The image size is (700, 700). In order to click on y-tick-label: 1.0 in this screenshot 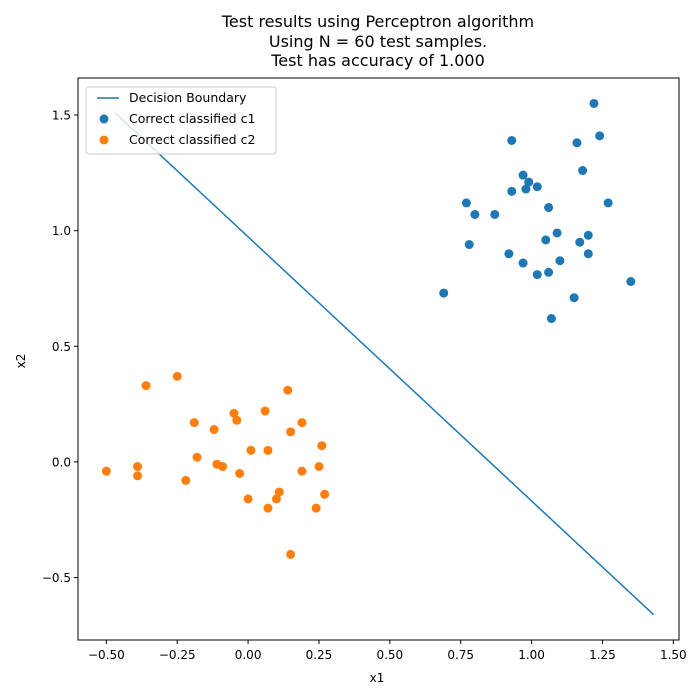, I will do `click(61, 231)`.